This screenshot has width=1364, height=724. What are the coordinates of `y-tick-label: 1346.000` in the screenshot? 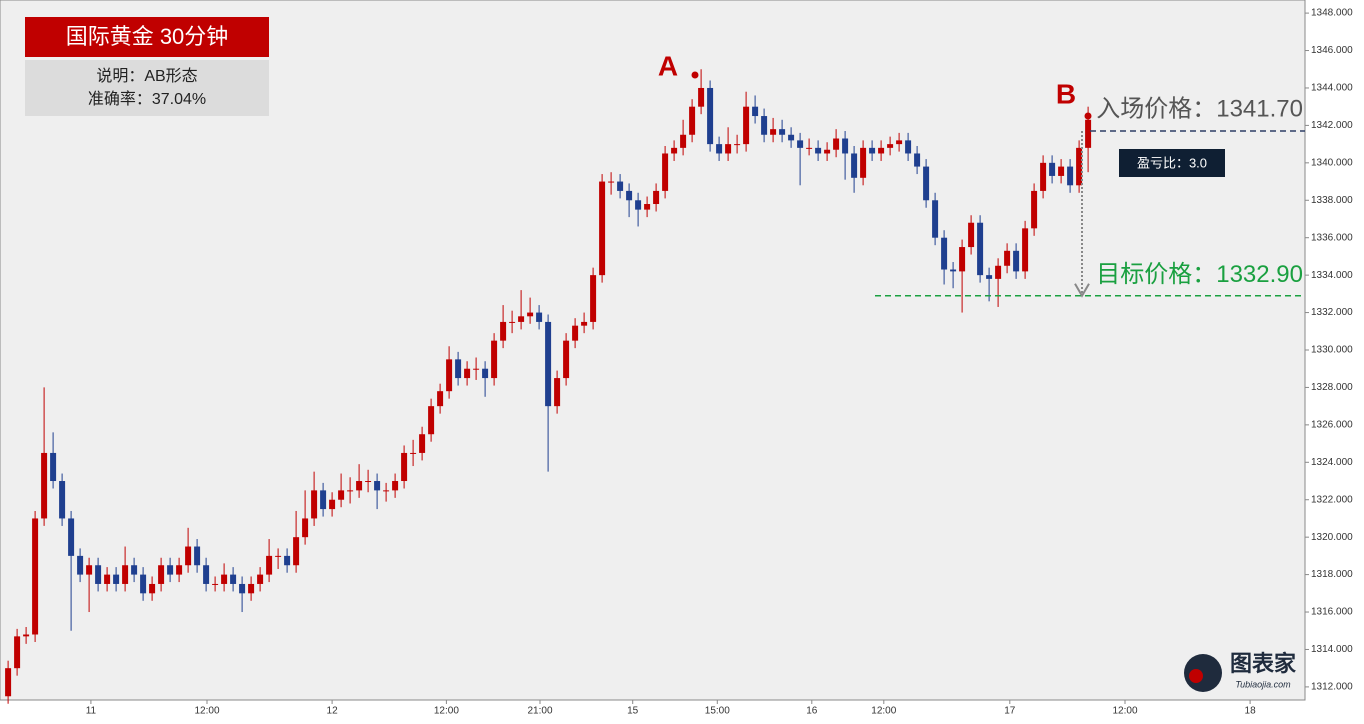 It's located at (1332, 50).